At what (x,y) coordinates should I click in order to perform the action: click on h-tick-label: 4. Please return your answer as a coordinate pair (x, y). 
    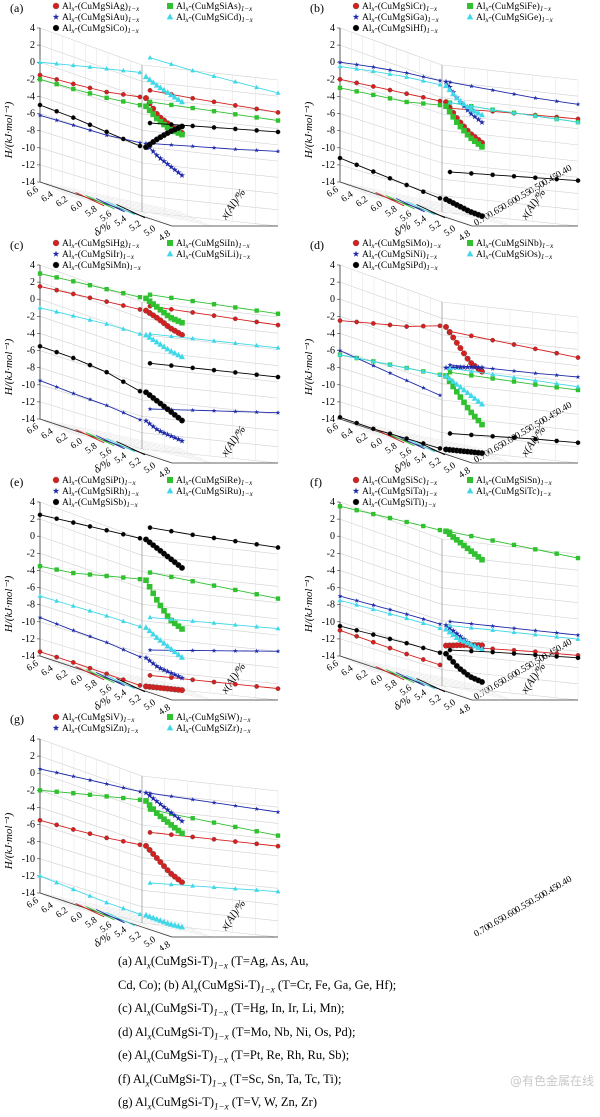
    Looking at the image, I should click on (332, 502).